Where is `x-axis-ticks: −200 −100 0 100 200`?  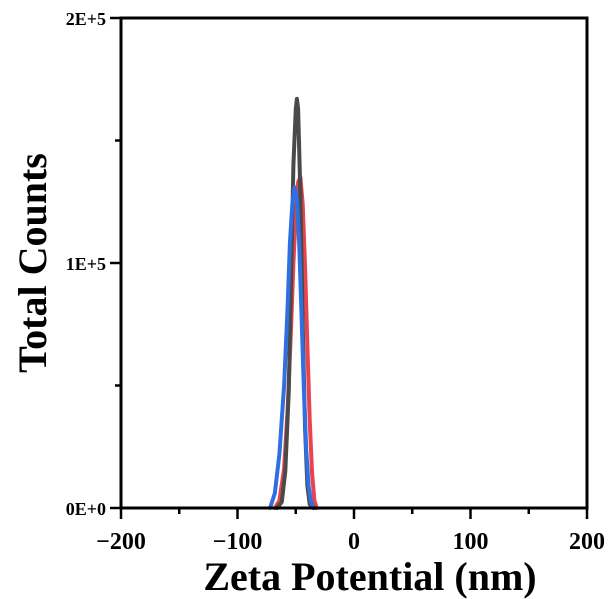 x-axis-ticks: −200 −100 0 100 200 is located at coordinates (350, 531).